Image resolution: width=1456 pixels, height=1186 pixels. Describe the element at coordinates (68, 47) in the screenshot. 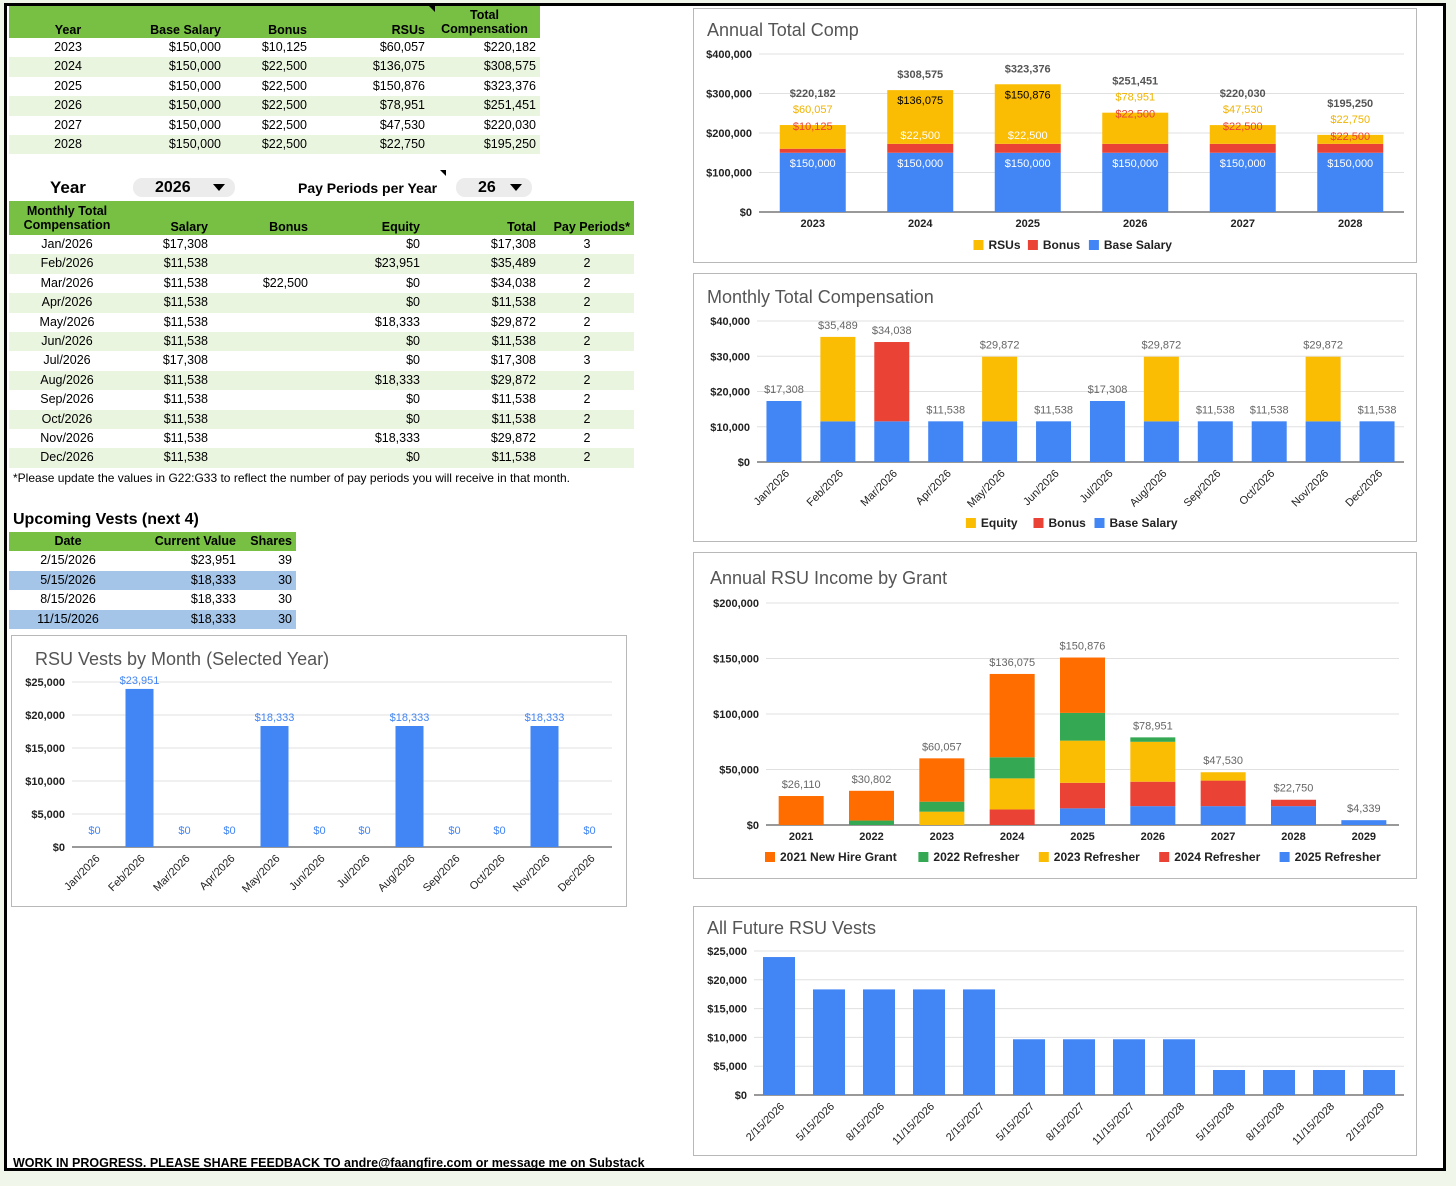

I see `year-cell: 2023` at that location.